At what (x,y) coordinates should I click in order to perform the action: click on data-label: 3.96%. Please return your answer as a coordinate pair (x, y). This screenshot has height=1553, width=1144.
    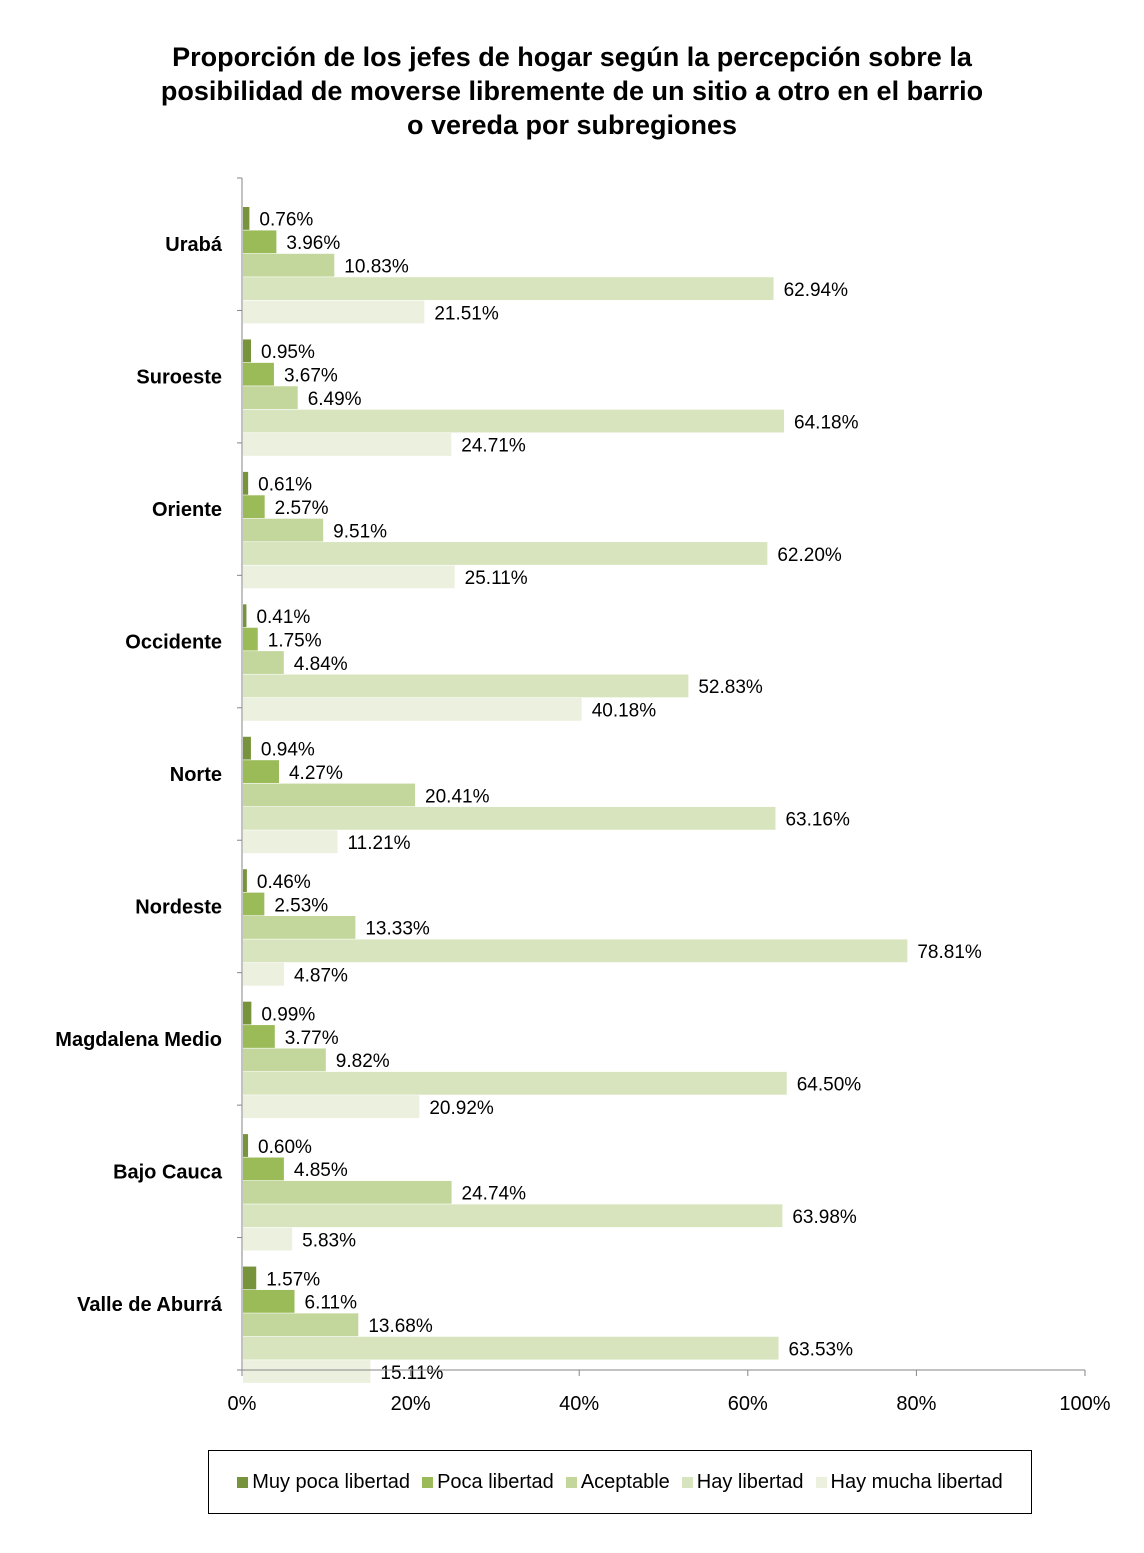
    Looking at the image, I should click on (313, 243).